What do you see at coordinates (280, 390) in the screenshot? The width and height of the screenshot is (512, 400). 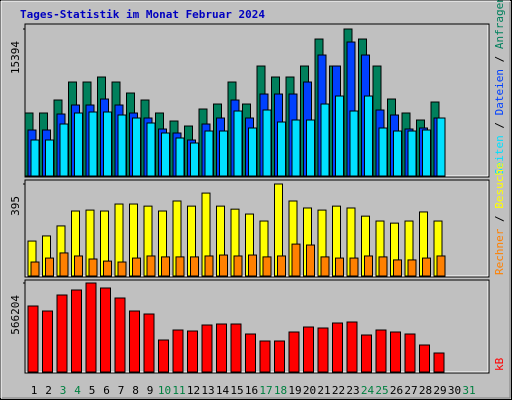 I see `x-tick-label: 18` at bounding box center [280, 390].